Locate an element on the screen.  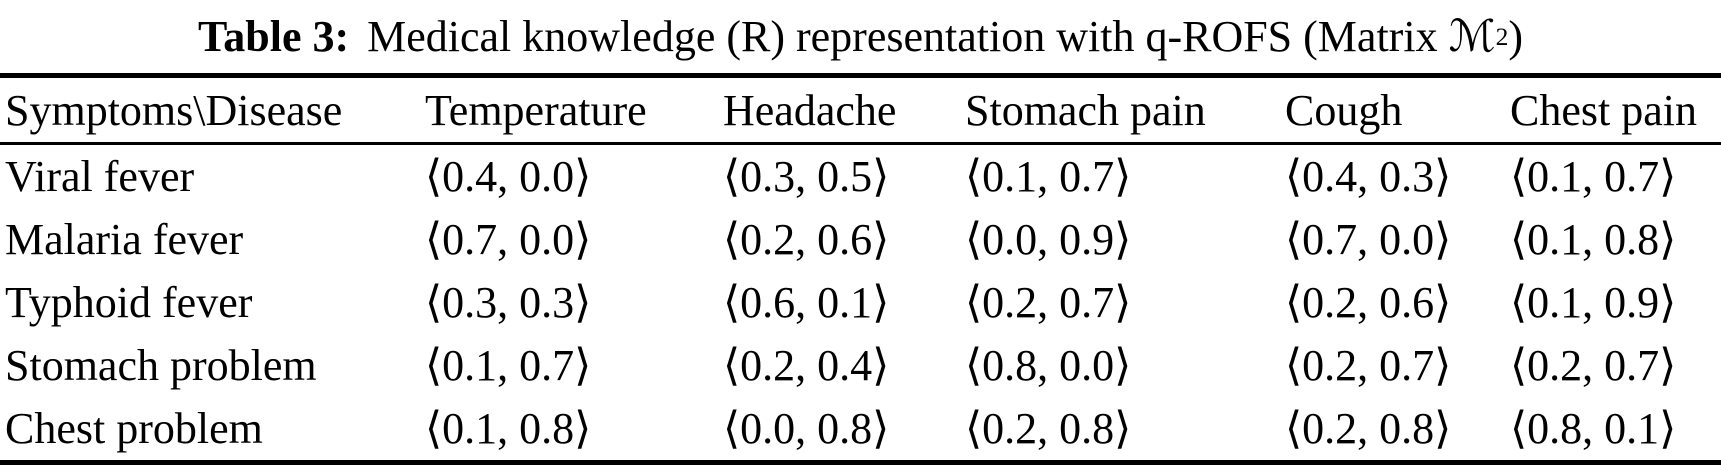
column-header-cough: Cough is located at coordinates (1392, 110).